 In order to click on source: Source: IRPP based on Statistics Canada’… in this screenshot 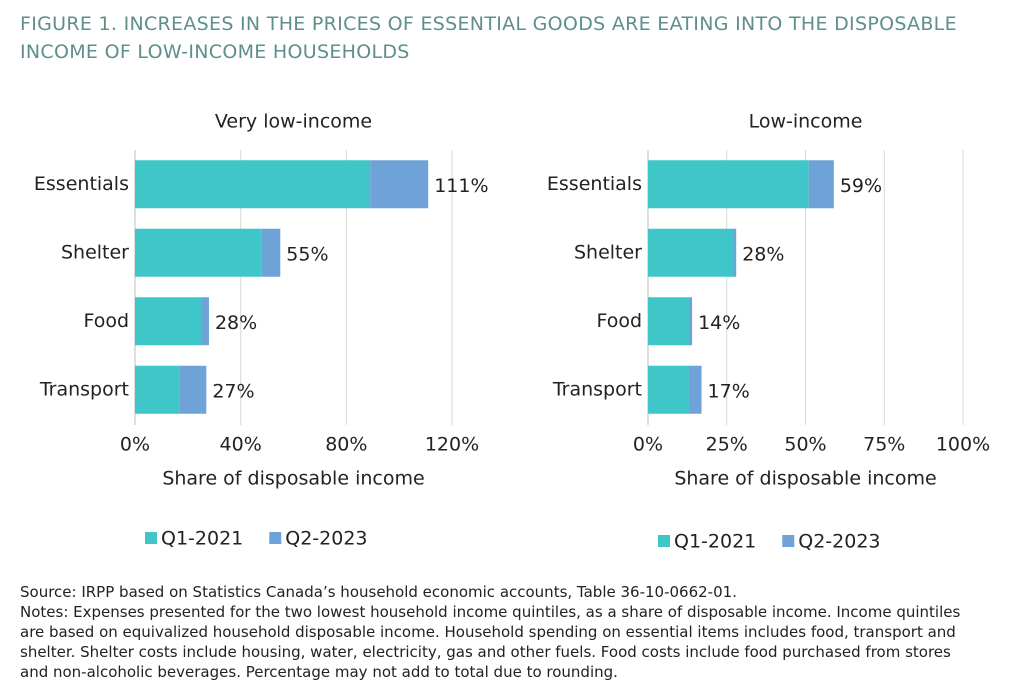, I will do `click(378, 592)`.